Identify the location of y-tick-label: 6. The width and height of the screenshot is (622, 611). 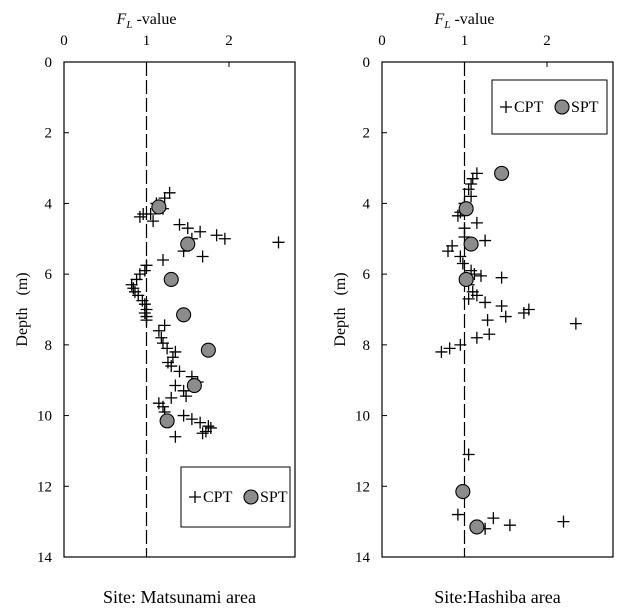
(367, 275).